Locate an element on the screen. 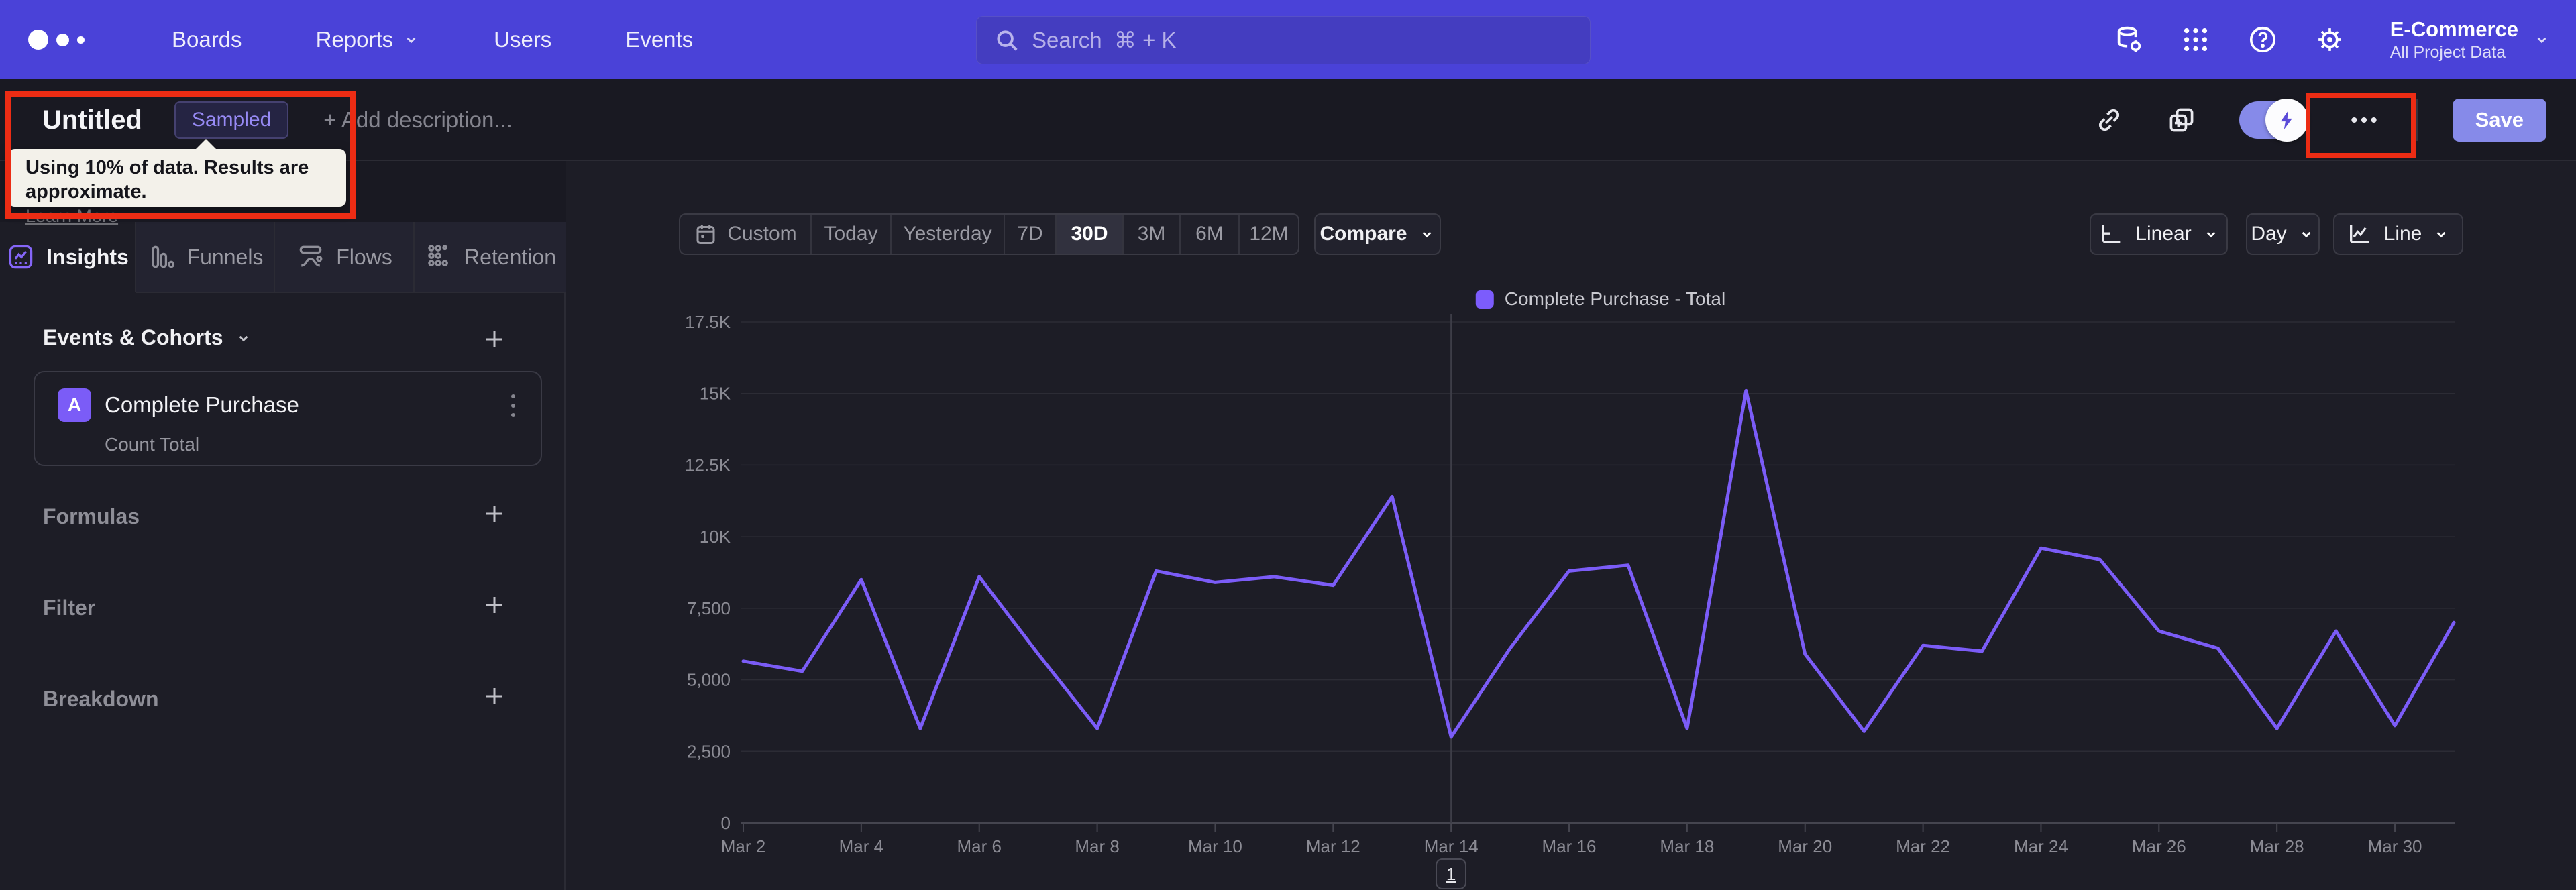  svg-text: 5,000 is located at coordinates (709, 680).